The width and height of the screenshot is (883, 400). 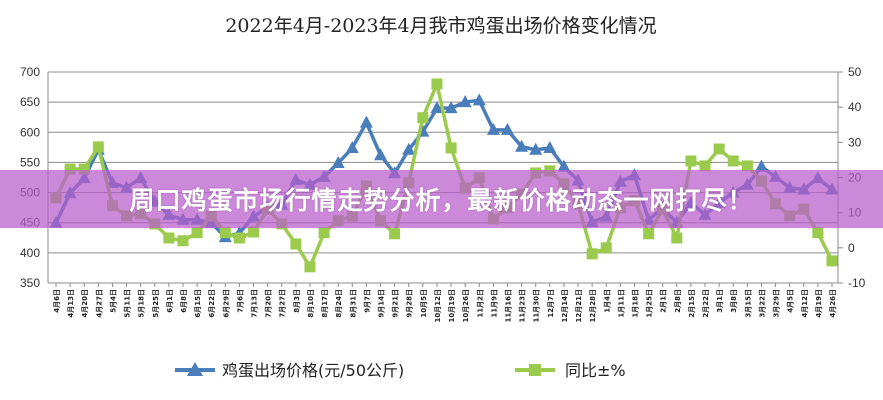 What do you see at coordinates (480, 303) in the screenshot?
I see `x-tick-label: 11月2日` at bounding box center [480, 303].